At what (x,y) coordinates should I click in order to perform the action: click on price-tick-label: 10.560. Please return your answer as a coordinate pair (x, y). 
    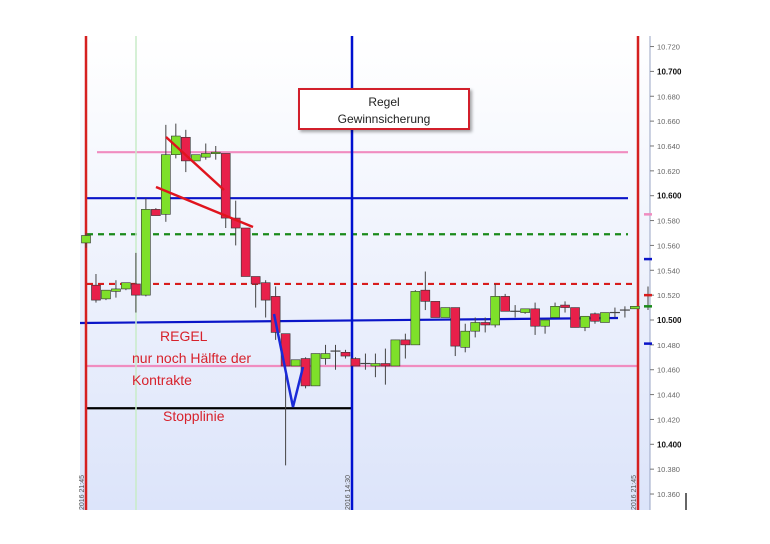
    Looking at the image, I should click on (668, 245).